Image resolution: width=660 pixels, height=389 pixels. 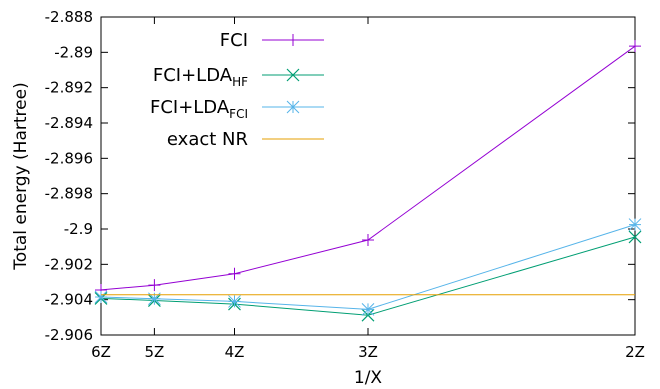 I want to click on legend-label: FCI, so click(x=234, y=40).